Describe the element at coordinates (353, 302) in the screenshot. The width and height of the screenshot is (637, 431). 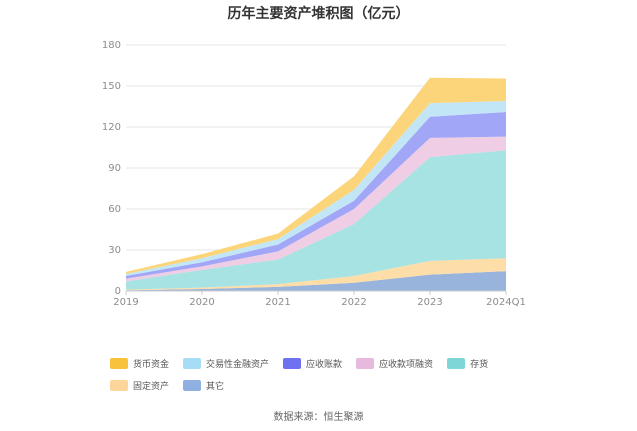
I see `x-tick-label: 2022` at that location.